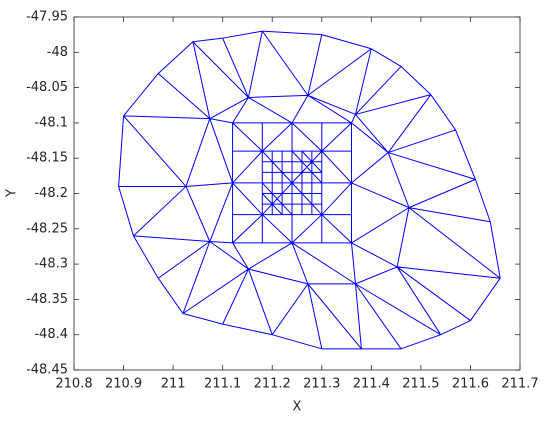  Describe the element at coordinates (51, 193) in the screenshot. I see `y-tick-label: -48.2` at that location.